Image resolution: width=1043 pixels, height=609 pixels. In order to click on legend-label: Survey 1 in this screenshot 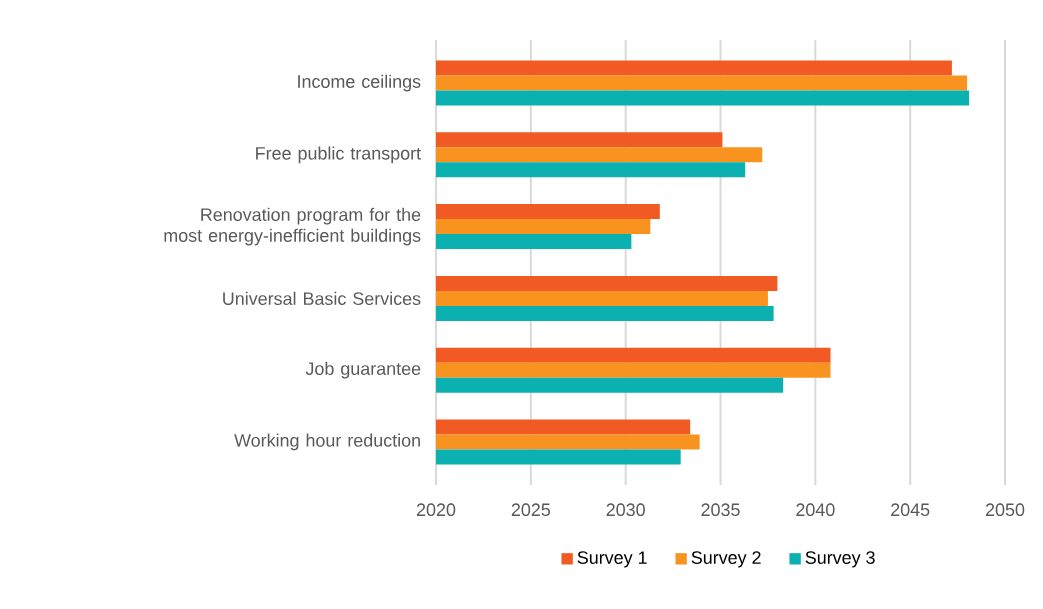, I will do `click(612, 559)`.